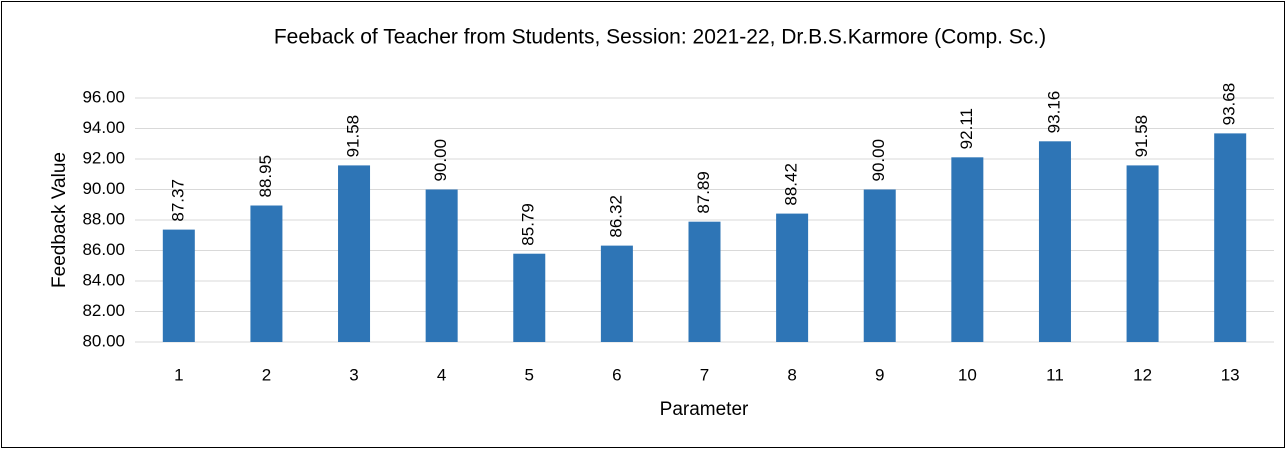 The width and height of the screenshot is (1287, 450). What do you see at coordinates (103, 340) in the screenshot?
I see `y-tick-label: 80.00` at bounding box center [103, 340].